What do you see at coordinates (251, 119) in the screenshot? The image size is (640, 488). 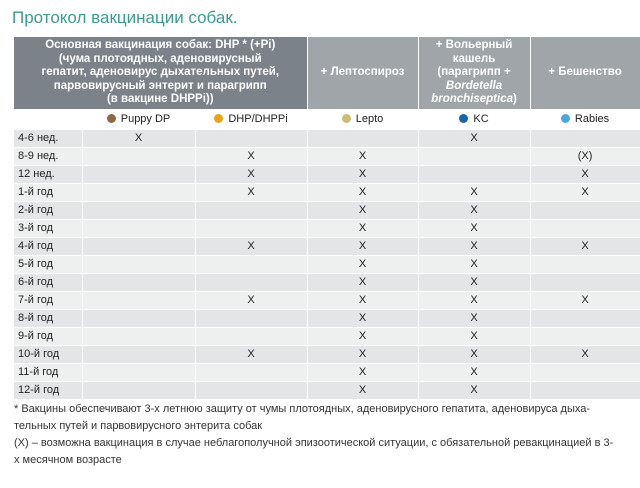 I see `legend-item: DHP/DHPPi` at bounding box center [251, 119].